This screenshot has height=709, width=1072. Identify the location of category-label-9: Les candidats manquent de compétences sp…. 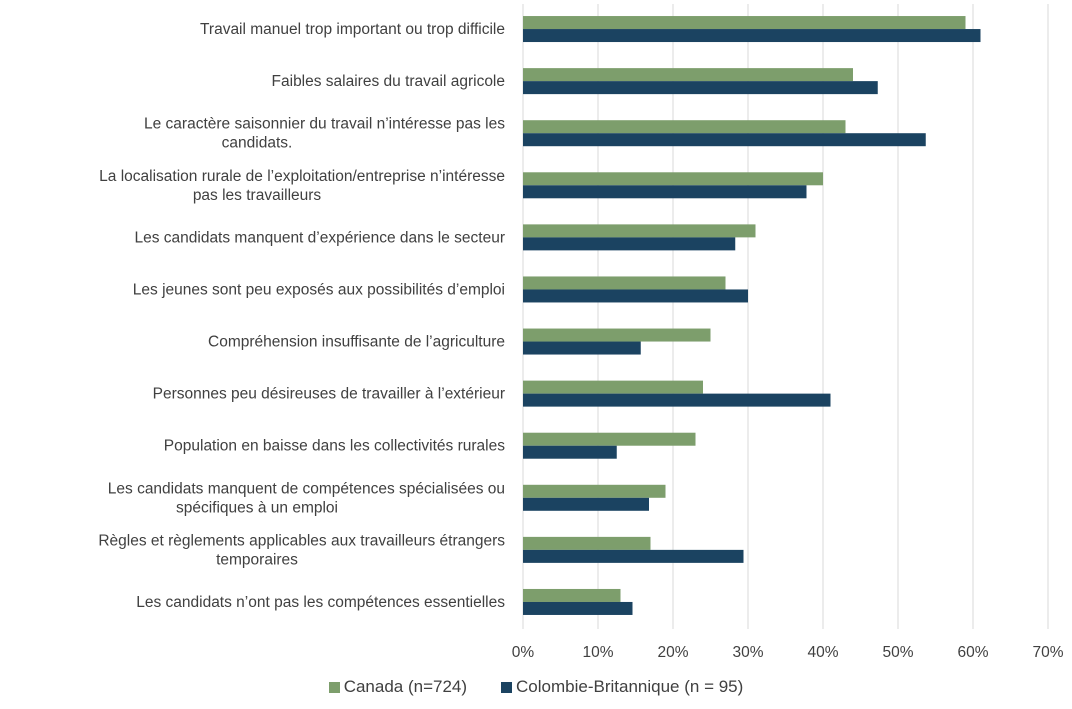
(306, 498).